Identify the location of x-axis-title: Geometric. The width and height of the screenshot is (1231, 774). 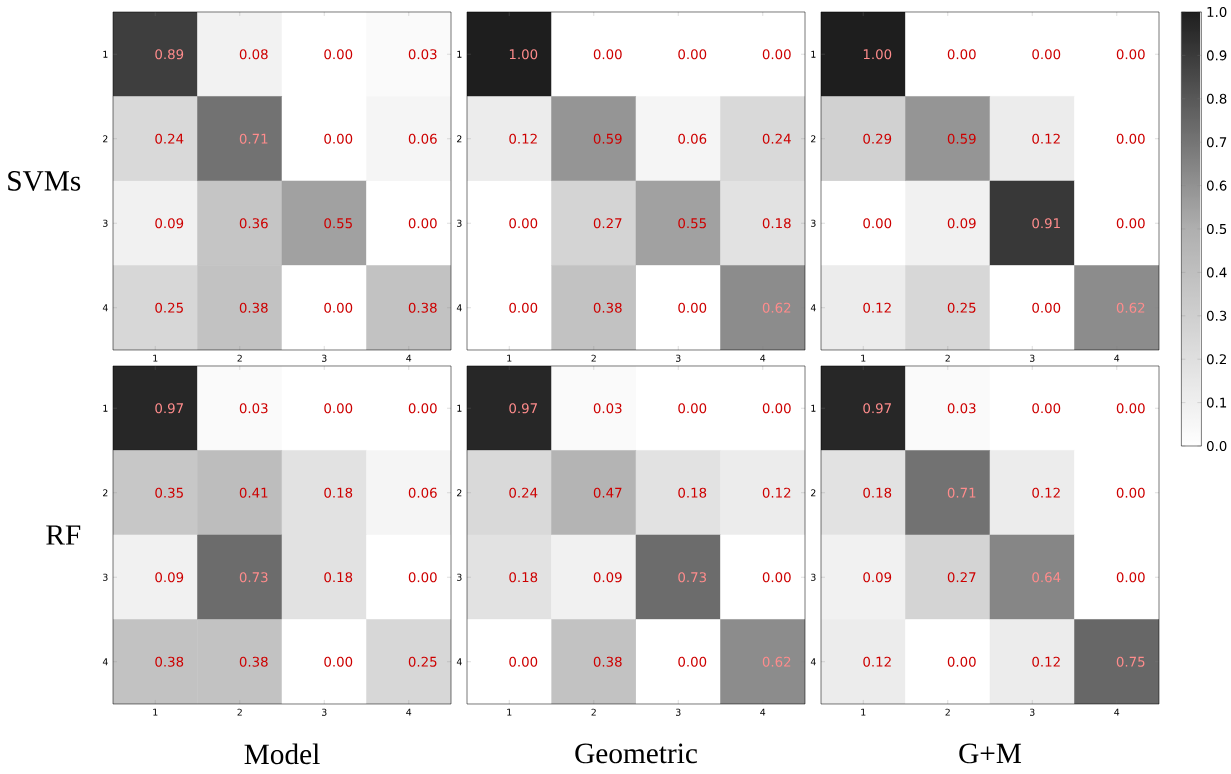
(636, 753).